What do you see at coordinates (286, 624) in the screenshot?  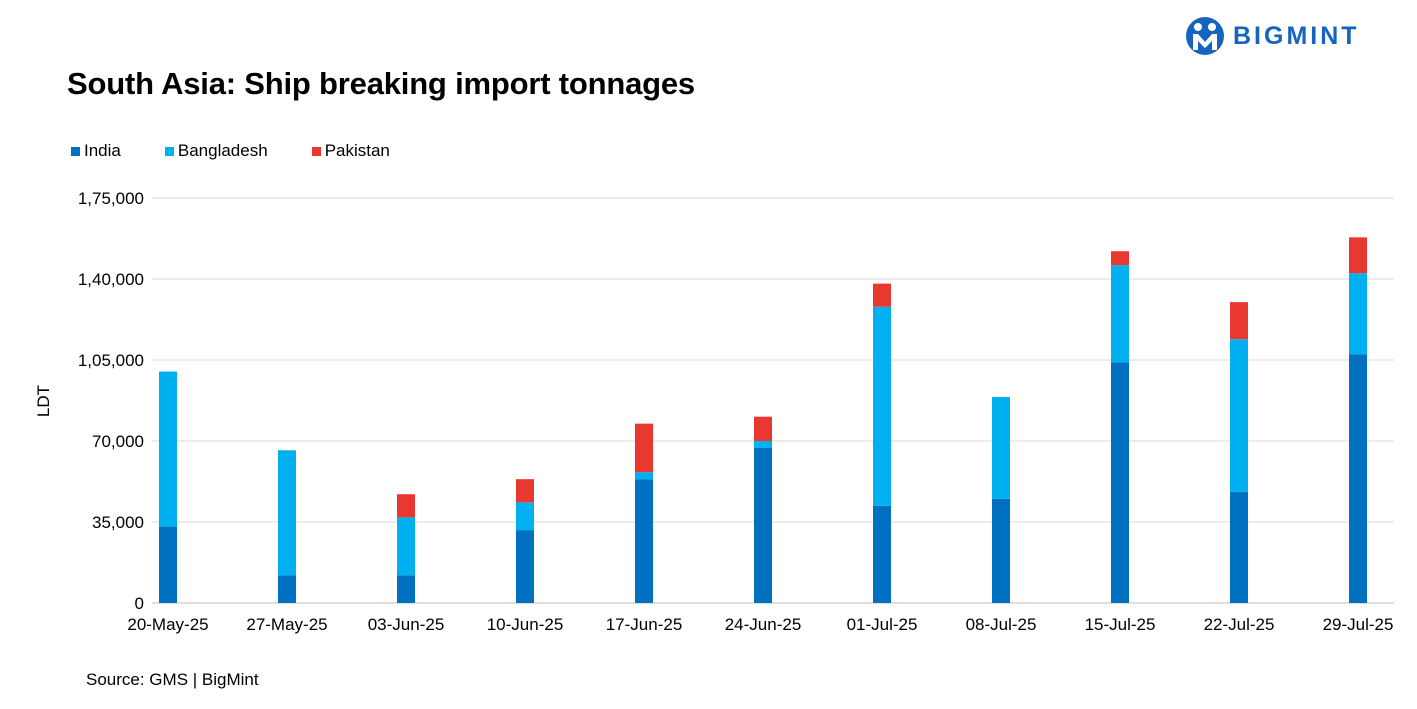 I see `x-tick-label: 27-May-25` at bounding box center [286, 624].